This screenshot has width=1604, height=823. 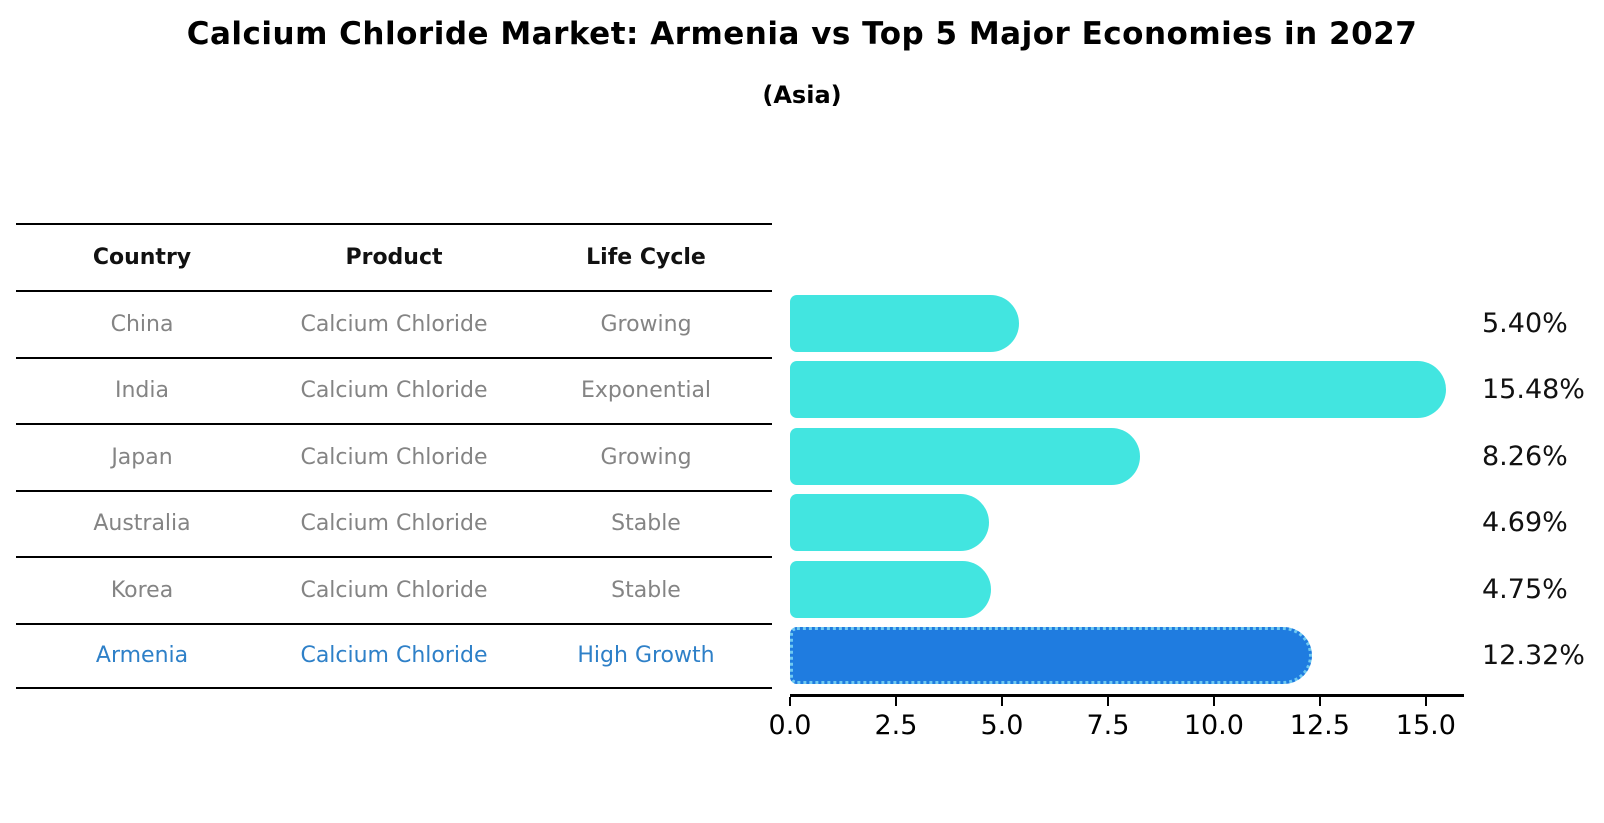 I want to click on column-header-country: Country, so click(x=142, y=257).